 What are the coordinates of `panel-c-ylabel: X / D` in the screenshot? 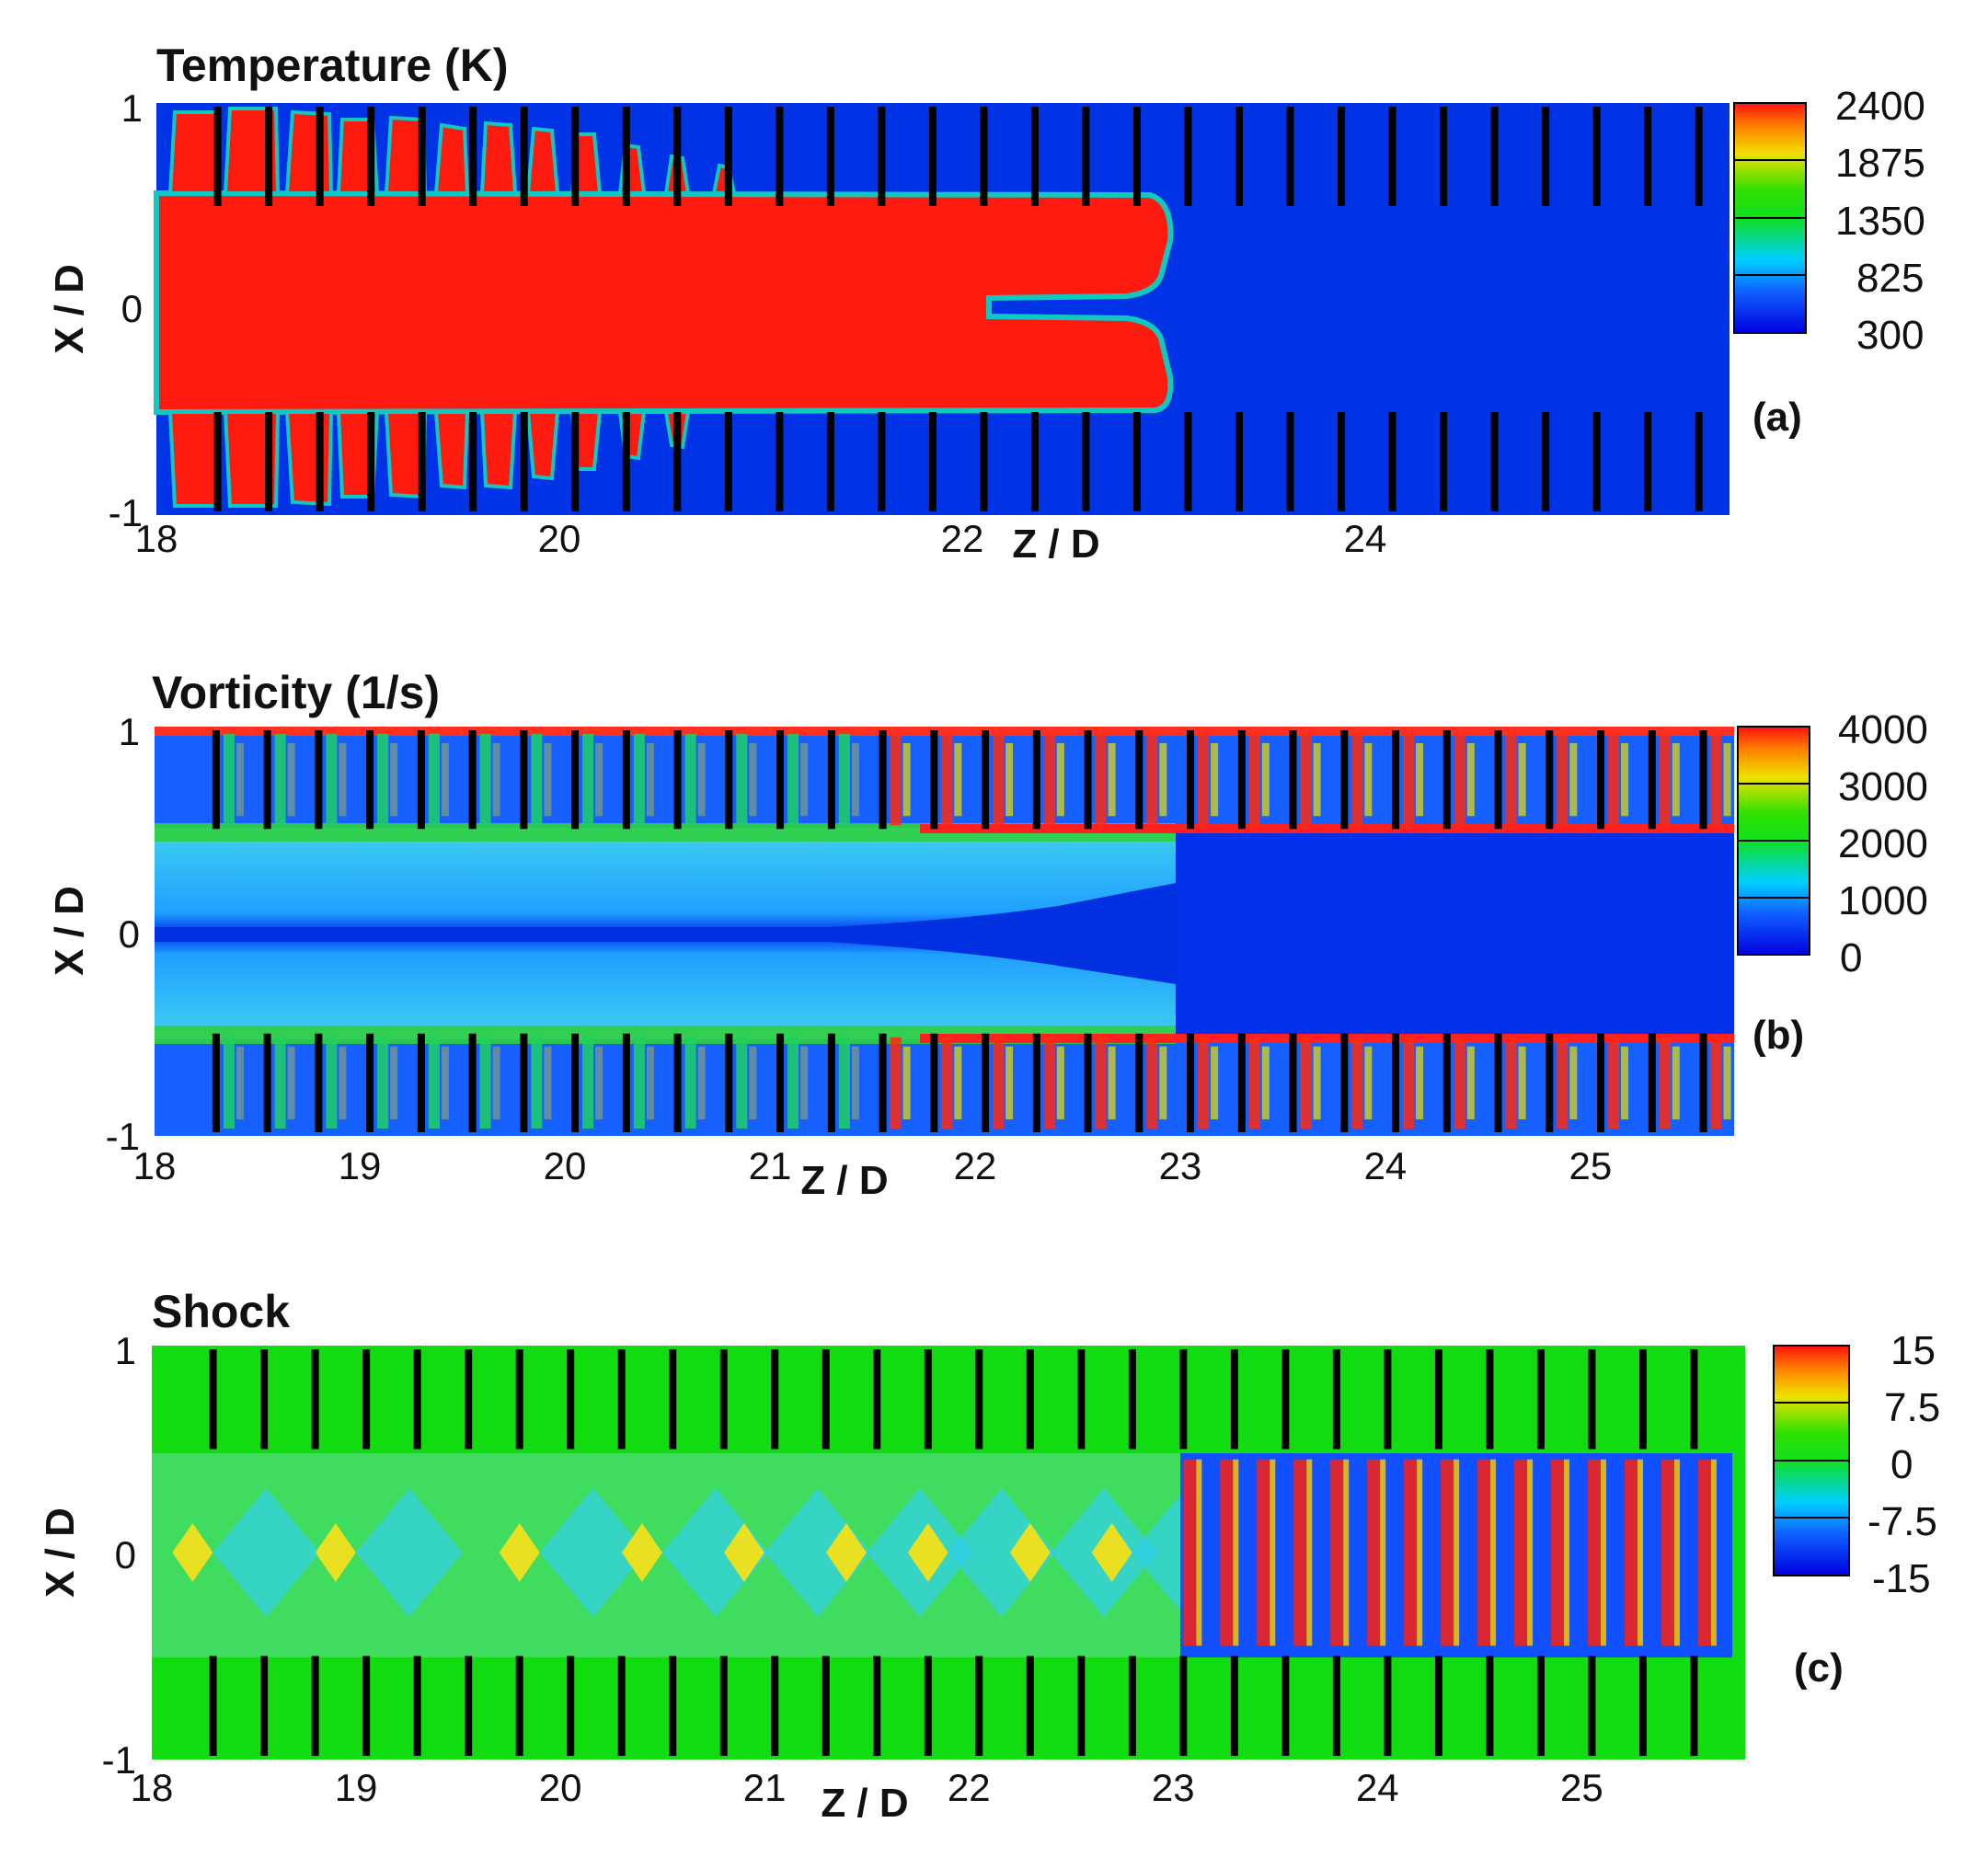 It's located at (60, 1552).